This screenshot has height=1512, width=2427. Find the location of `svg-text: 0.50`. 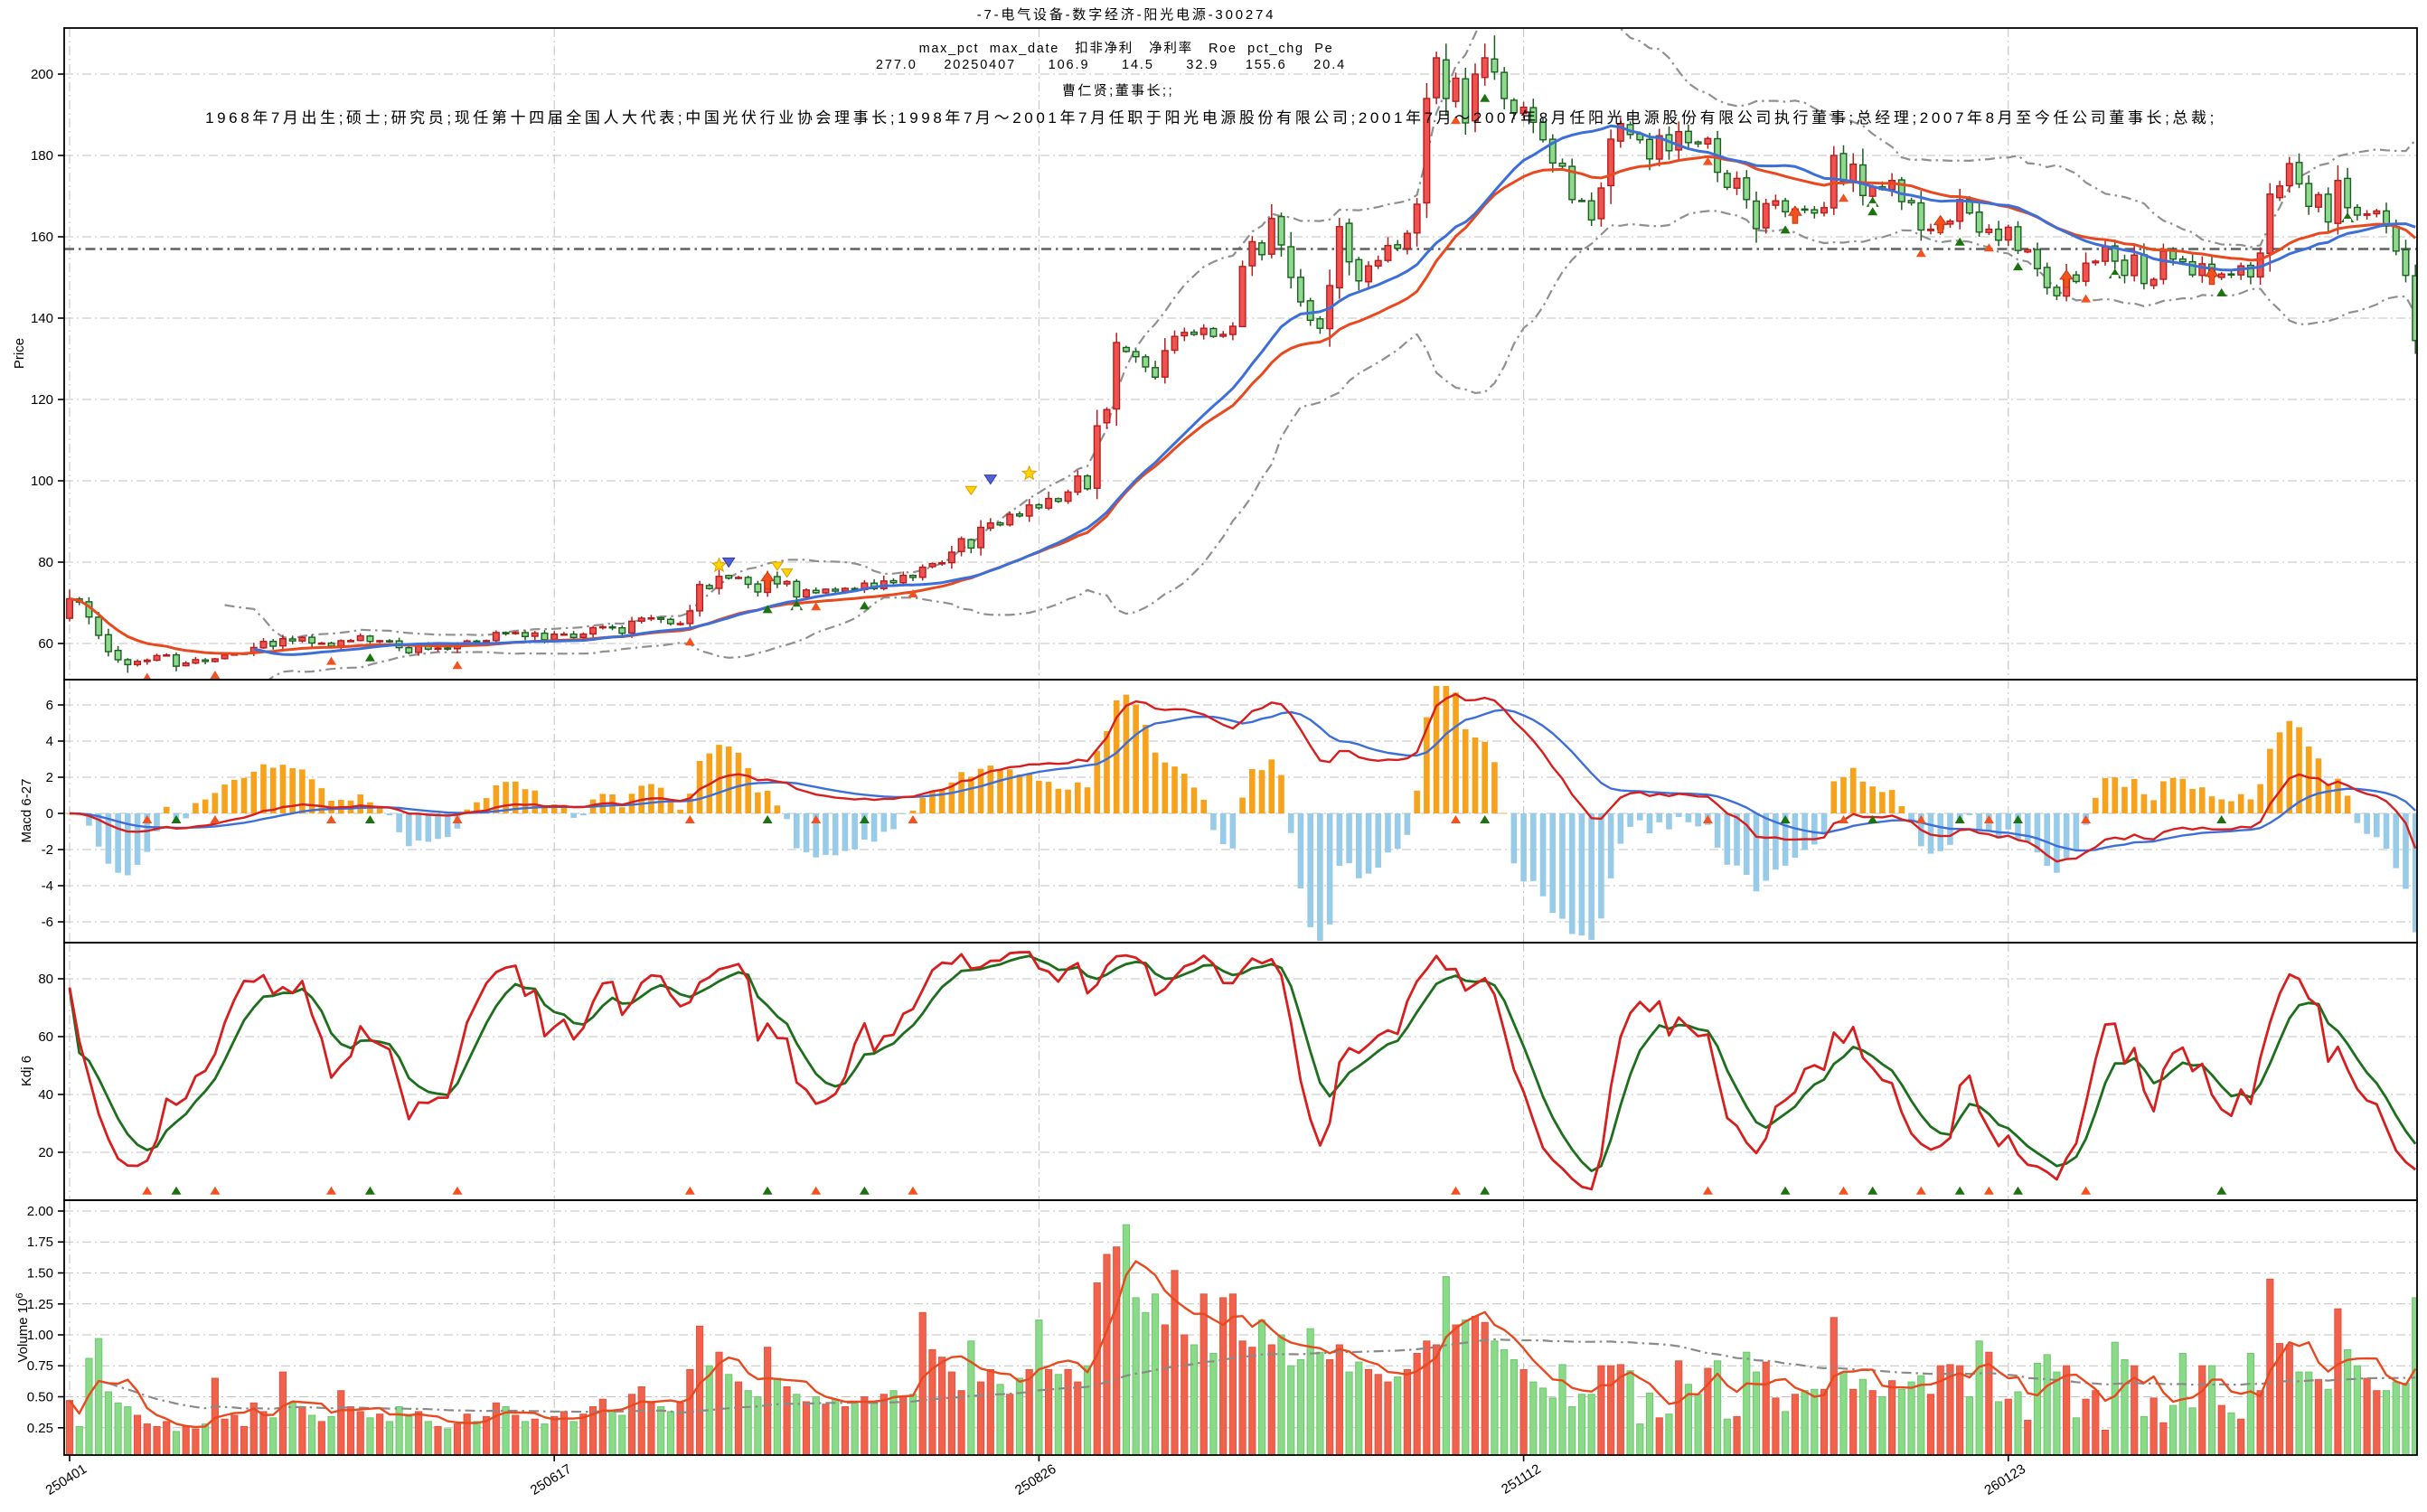

svg-text: 0.50 is located at coordinates (40, 1397).